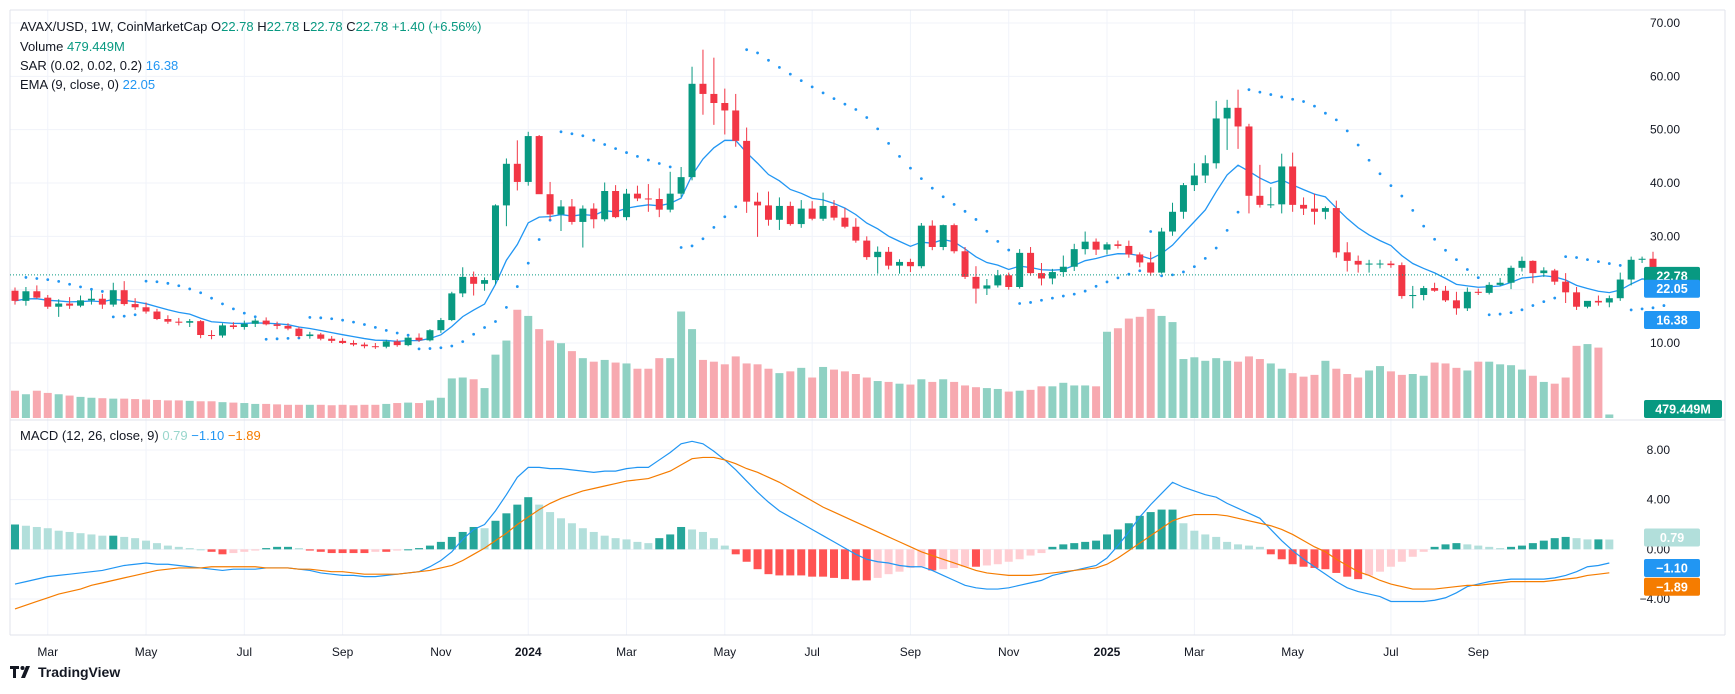  Describe the element at coordinates (1672, 319) in the screenshot. I see `sar-tag-bg` at that location.